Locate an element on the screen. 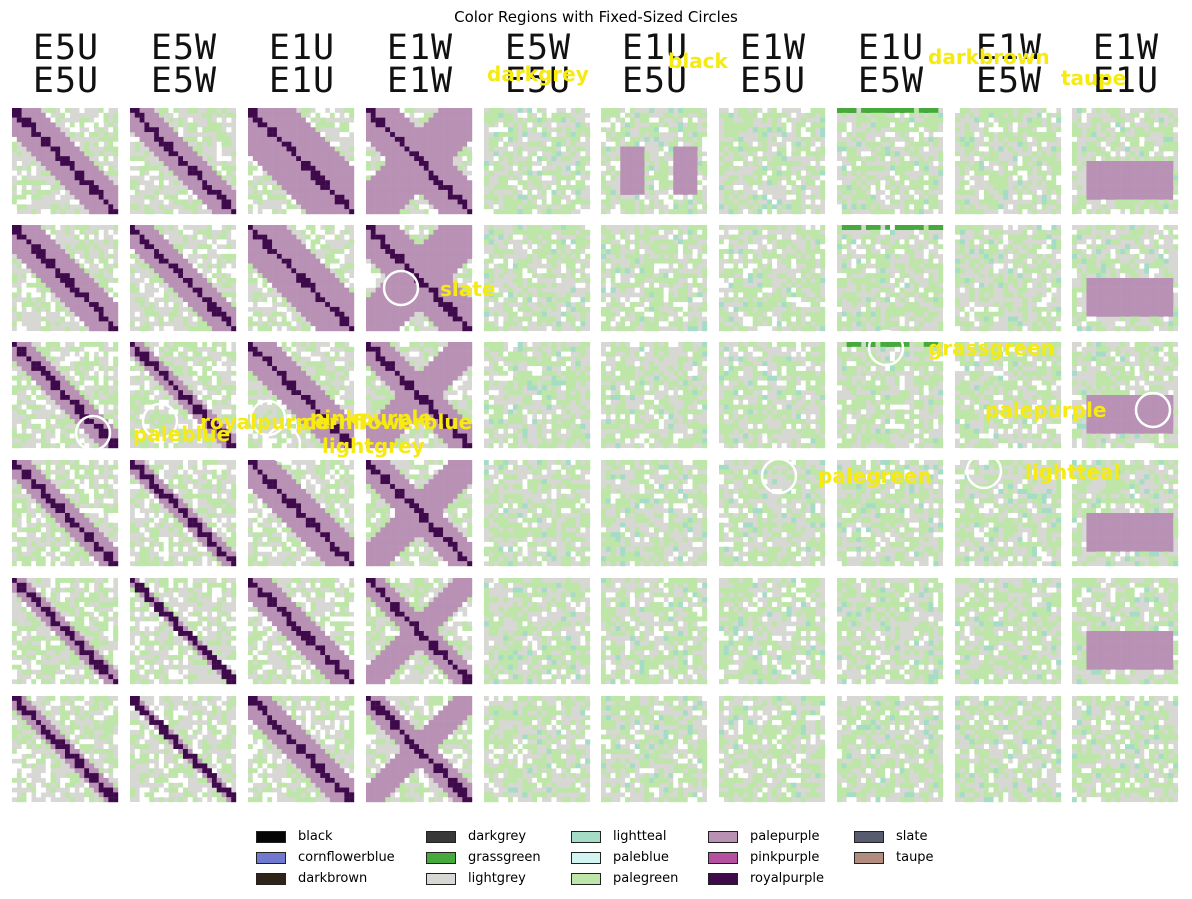  legend-item-cornflowerblue: cornflowerblue is located at coordinates (341, 857).